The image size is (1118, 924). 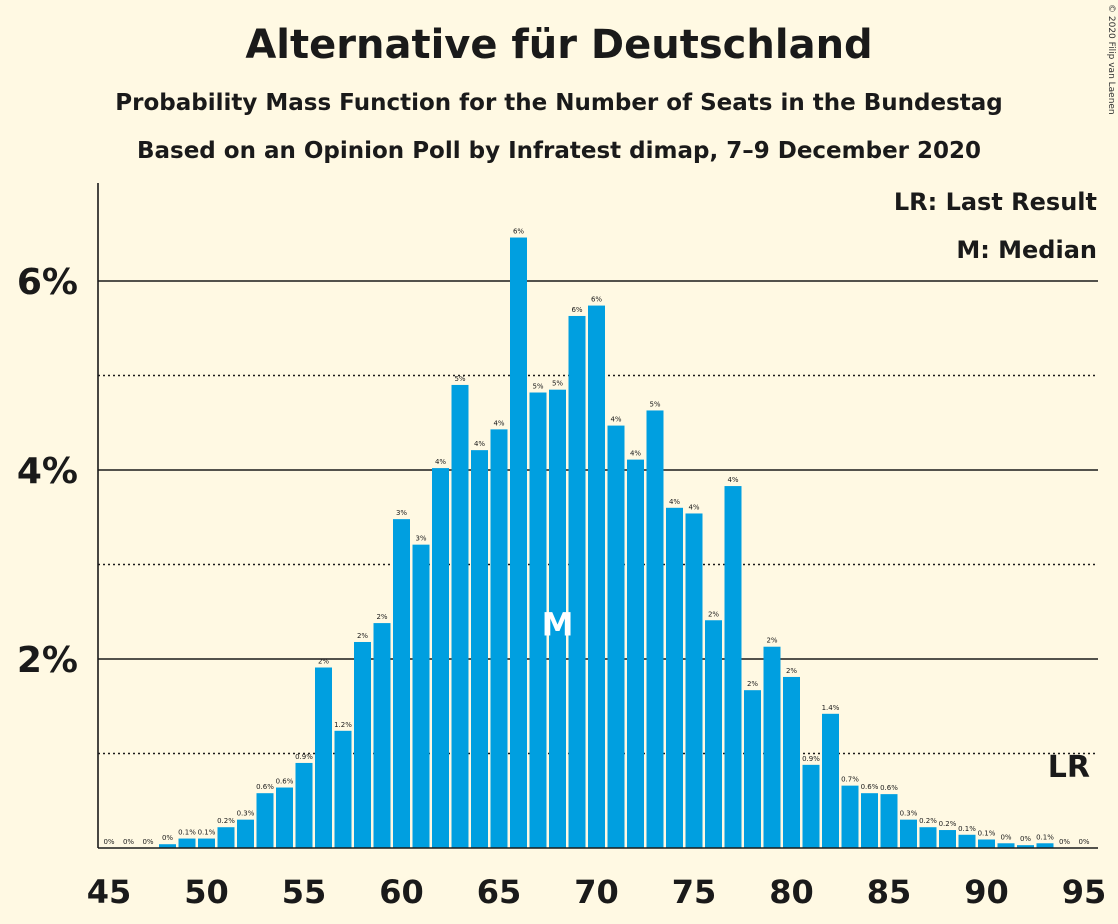 I want to click on x-tick-label: 55, so click(x=304, y=892).